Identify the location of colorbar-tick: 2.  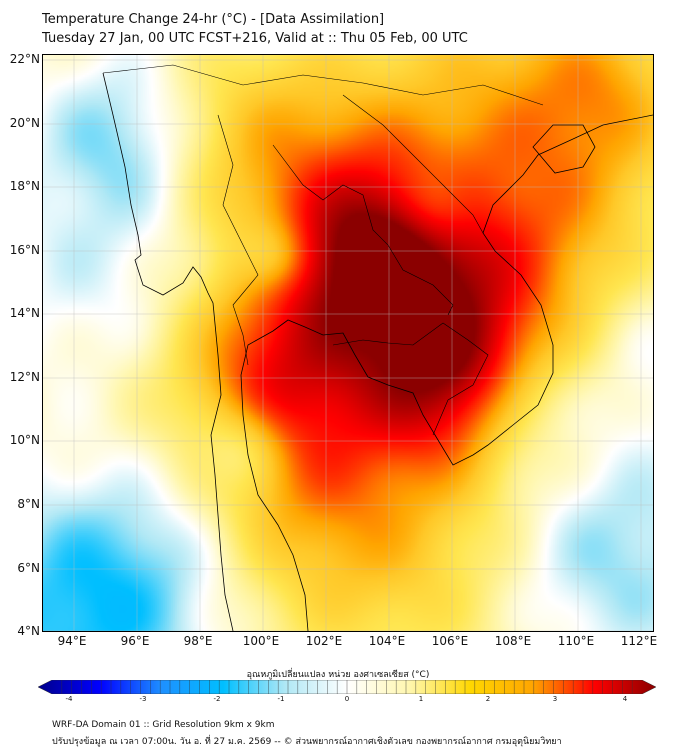
(488, 699).